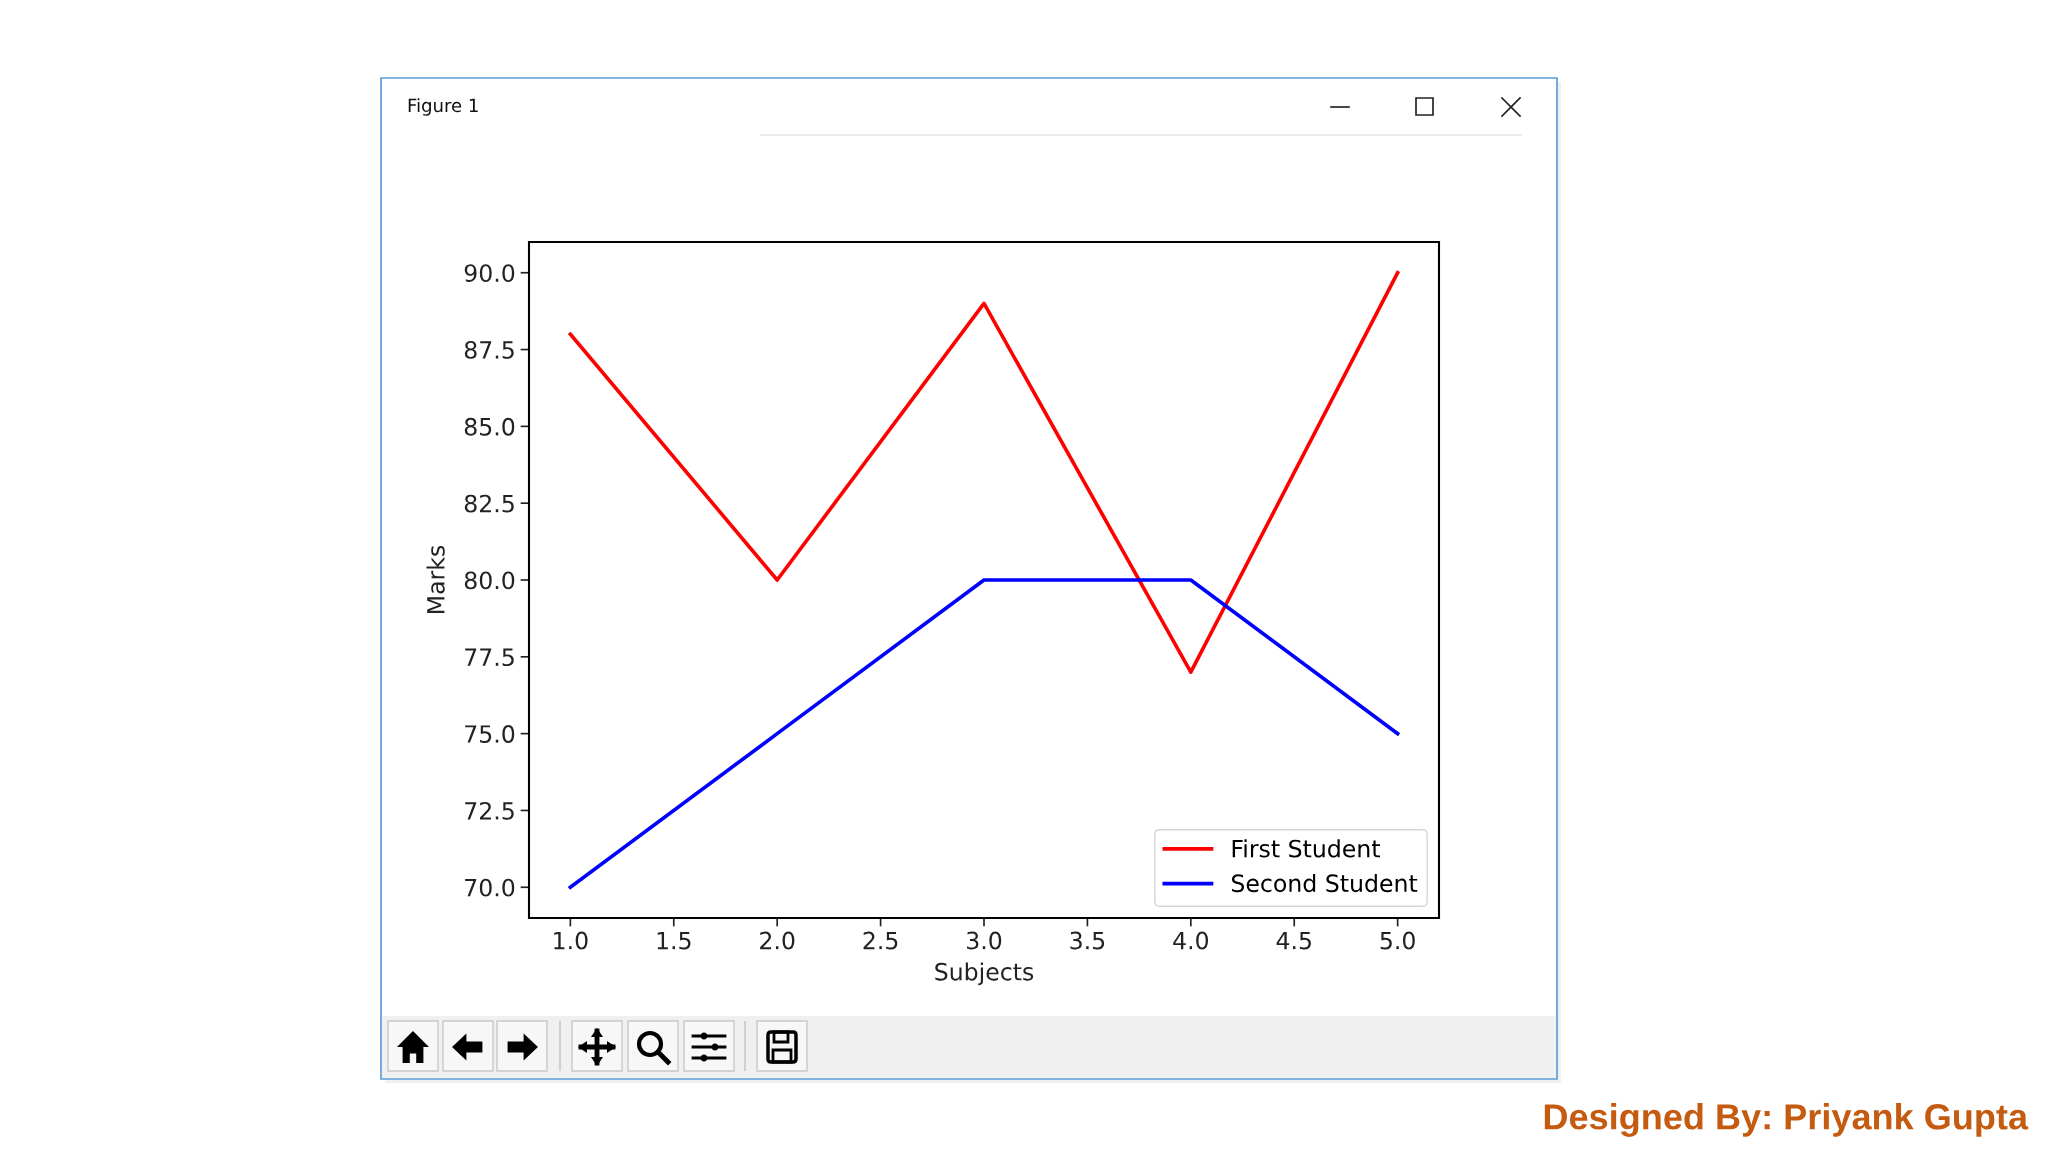 The image size is (2048, 1152). Describe the element at coordinates (489, 810) in the screenshot. I see `y-tick-label: 72.5` at that location.